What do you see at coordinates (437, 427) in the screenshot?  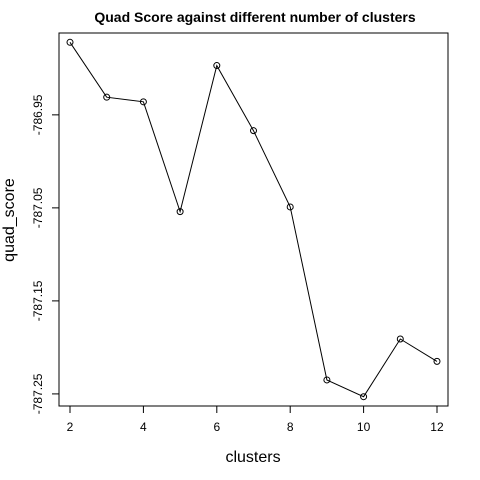 I see `x-tick-label: 12` at bounding box center [437, 427].